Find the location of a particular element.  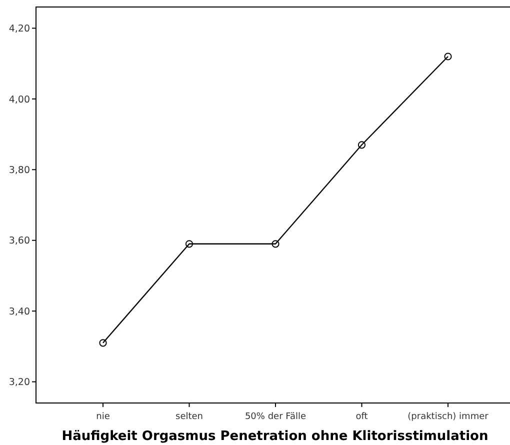

x-tick-label: nie is located at coordinates (103, 417).